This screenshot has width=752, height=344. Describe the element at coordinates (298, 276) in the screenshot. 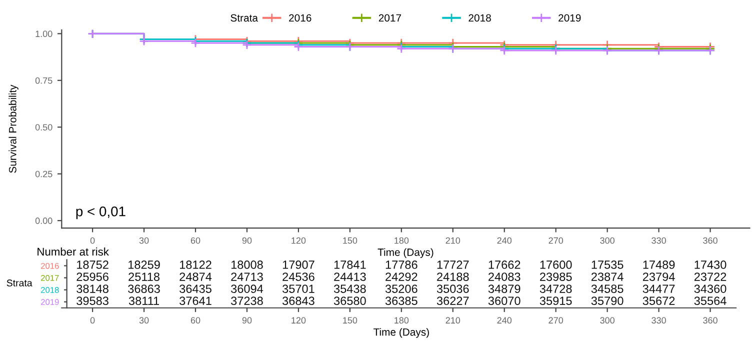

I see `data-label: 24536` at that location.